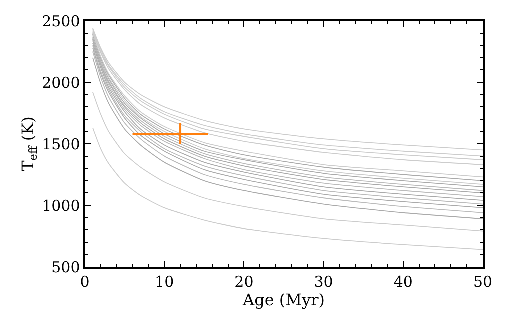 Image resolution: width=505 pixels, height=322 pixels. I want to click on x-tick-label: 20, so click(244, 281).